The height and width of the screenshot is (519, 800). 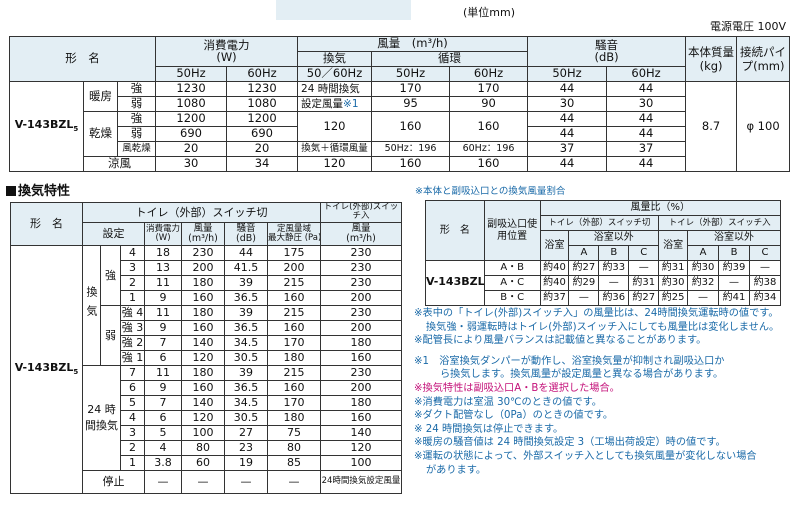 What do you see at coordinates (132, 312) in the screenshot?
I see `setting-label: 強 4` at bounding box center [132, 312].